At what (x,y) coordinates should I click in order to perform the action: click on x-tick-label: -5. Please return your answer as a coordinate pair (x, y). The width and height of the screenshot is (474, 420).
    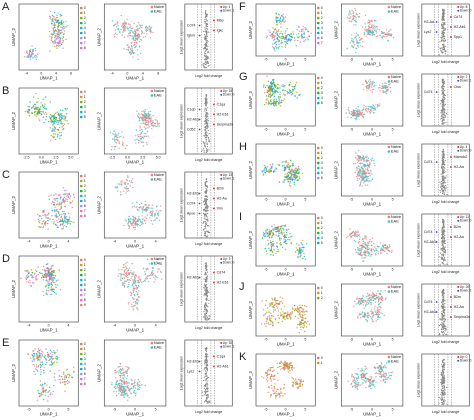
    Looking at the image, I should click on (28, 409).